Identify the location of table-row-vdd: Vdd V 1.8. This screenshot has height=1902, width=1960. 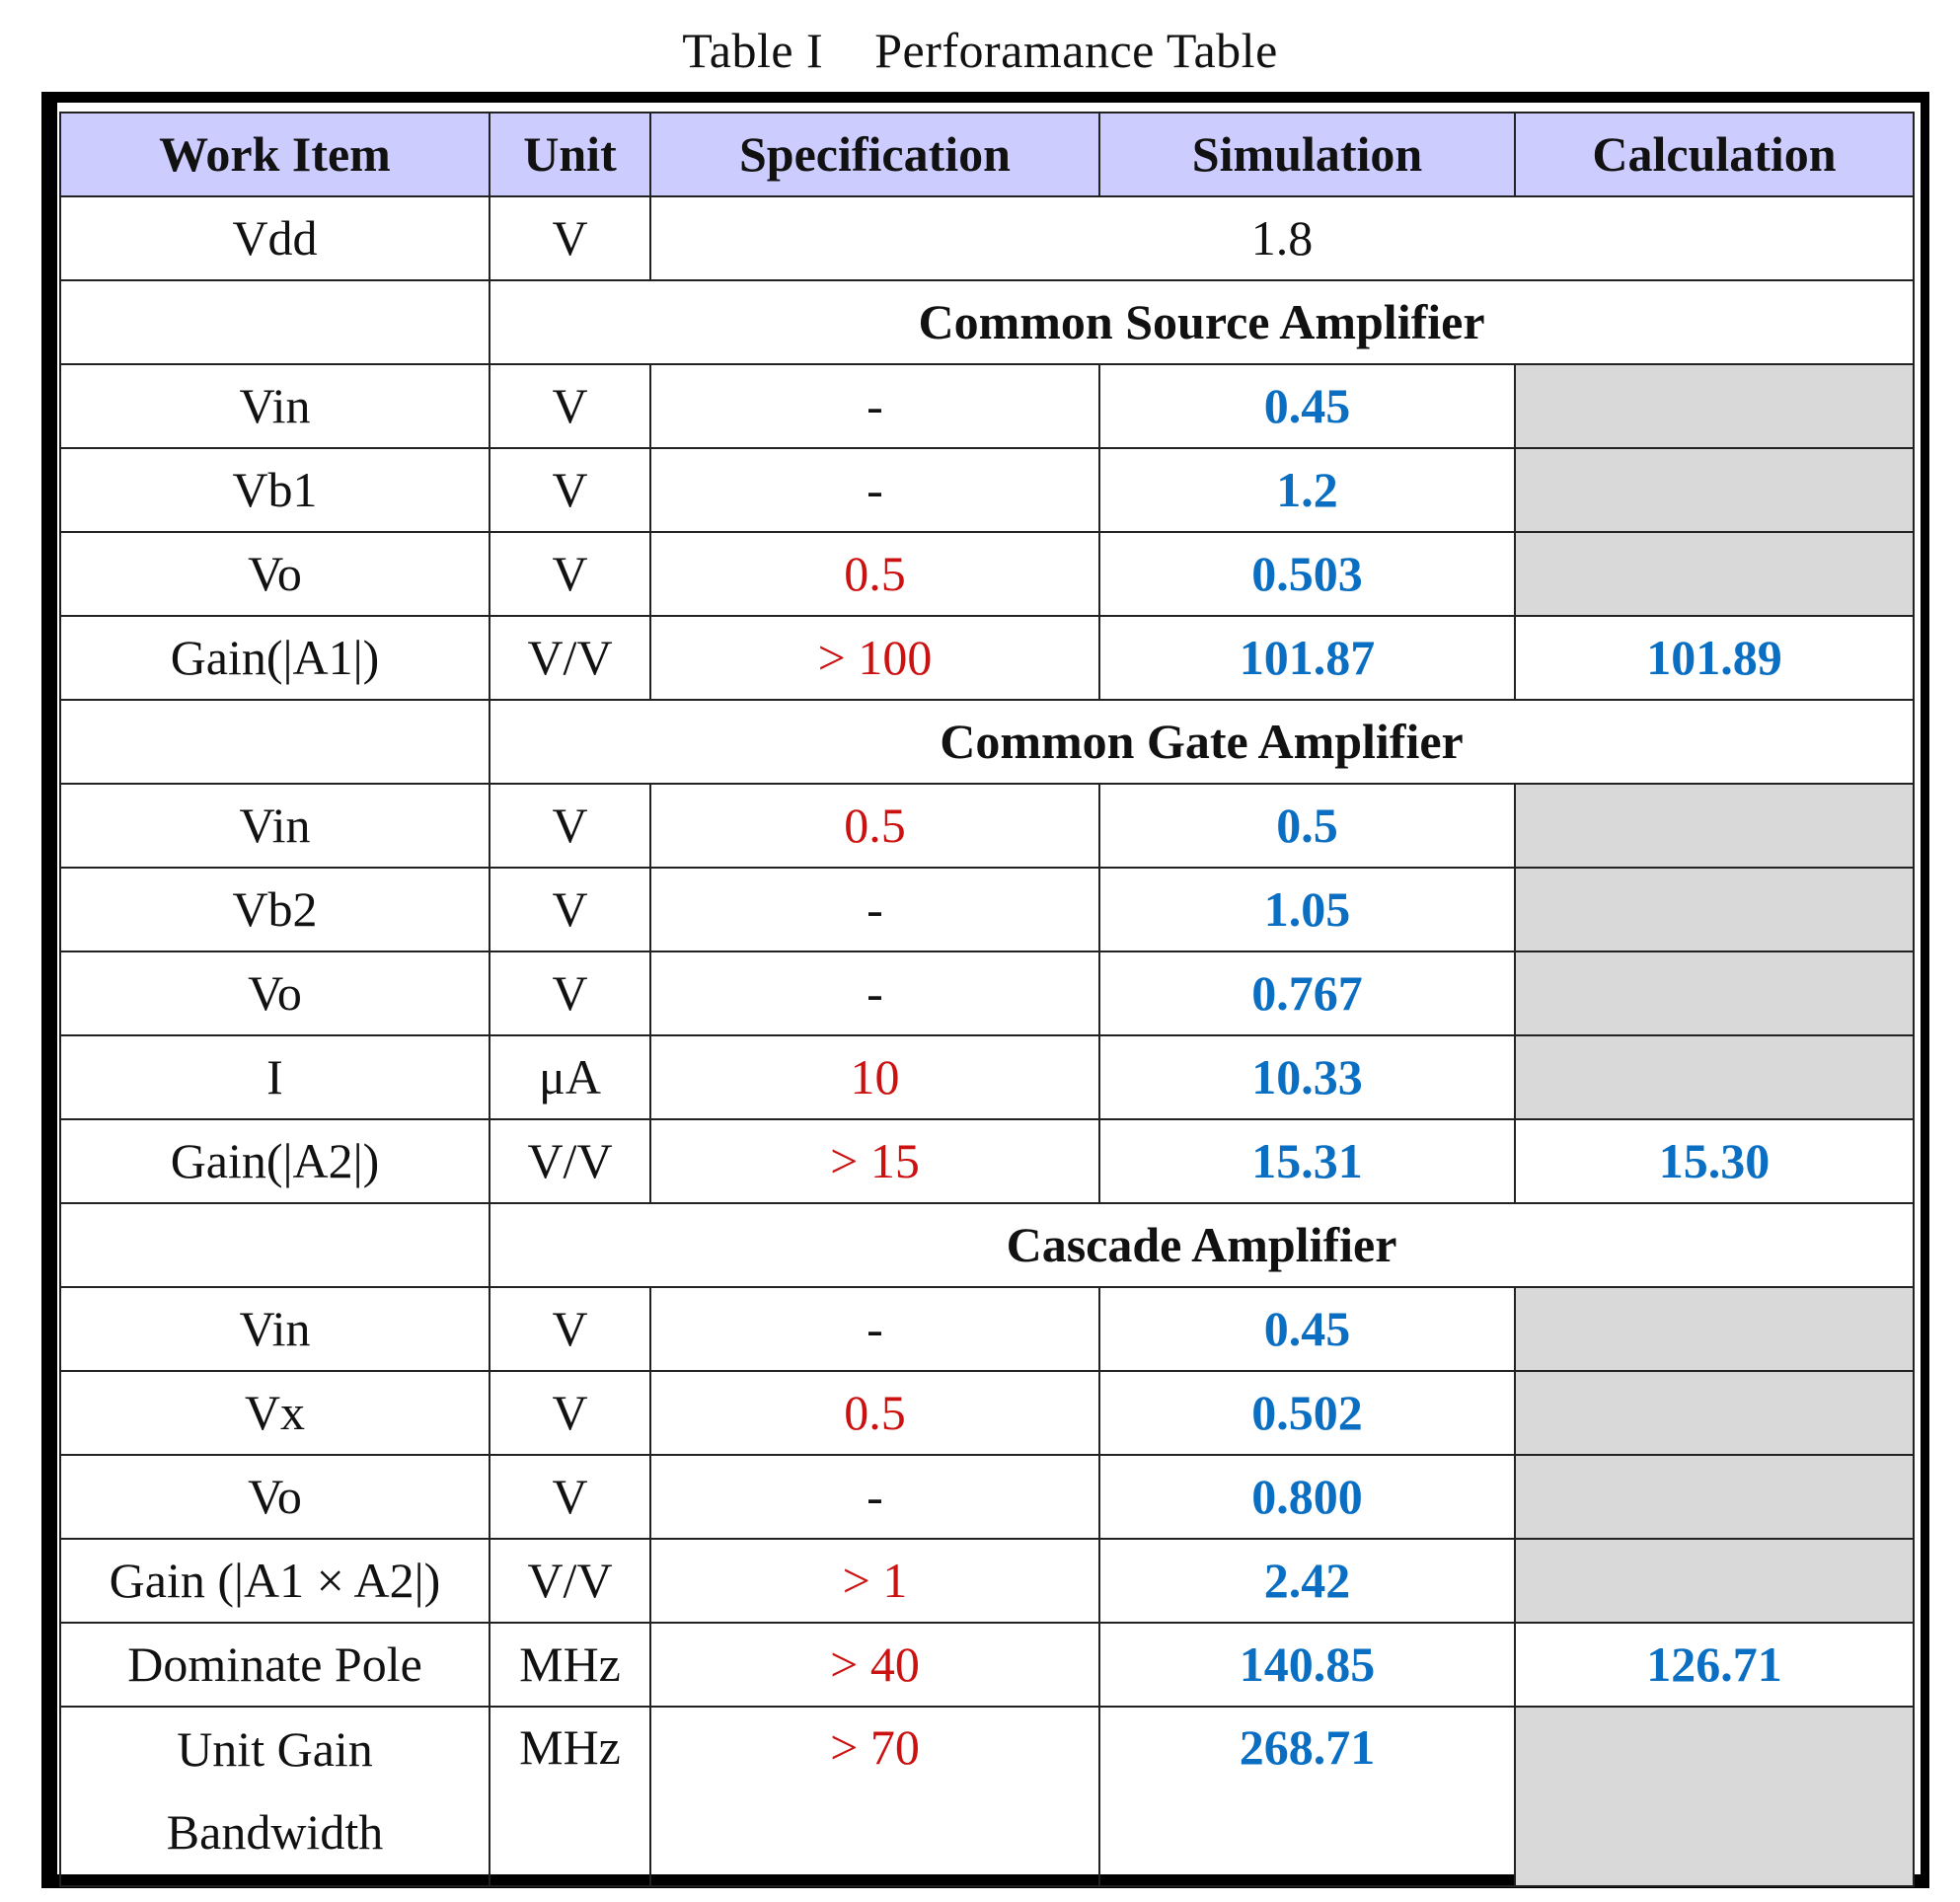
(987, 238).